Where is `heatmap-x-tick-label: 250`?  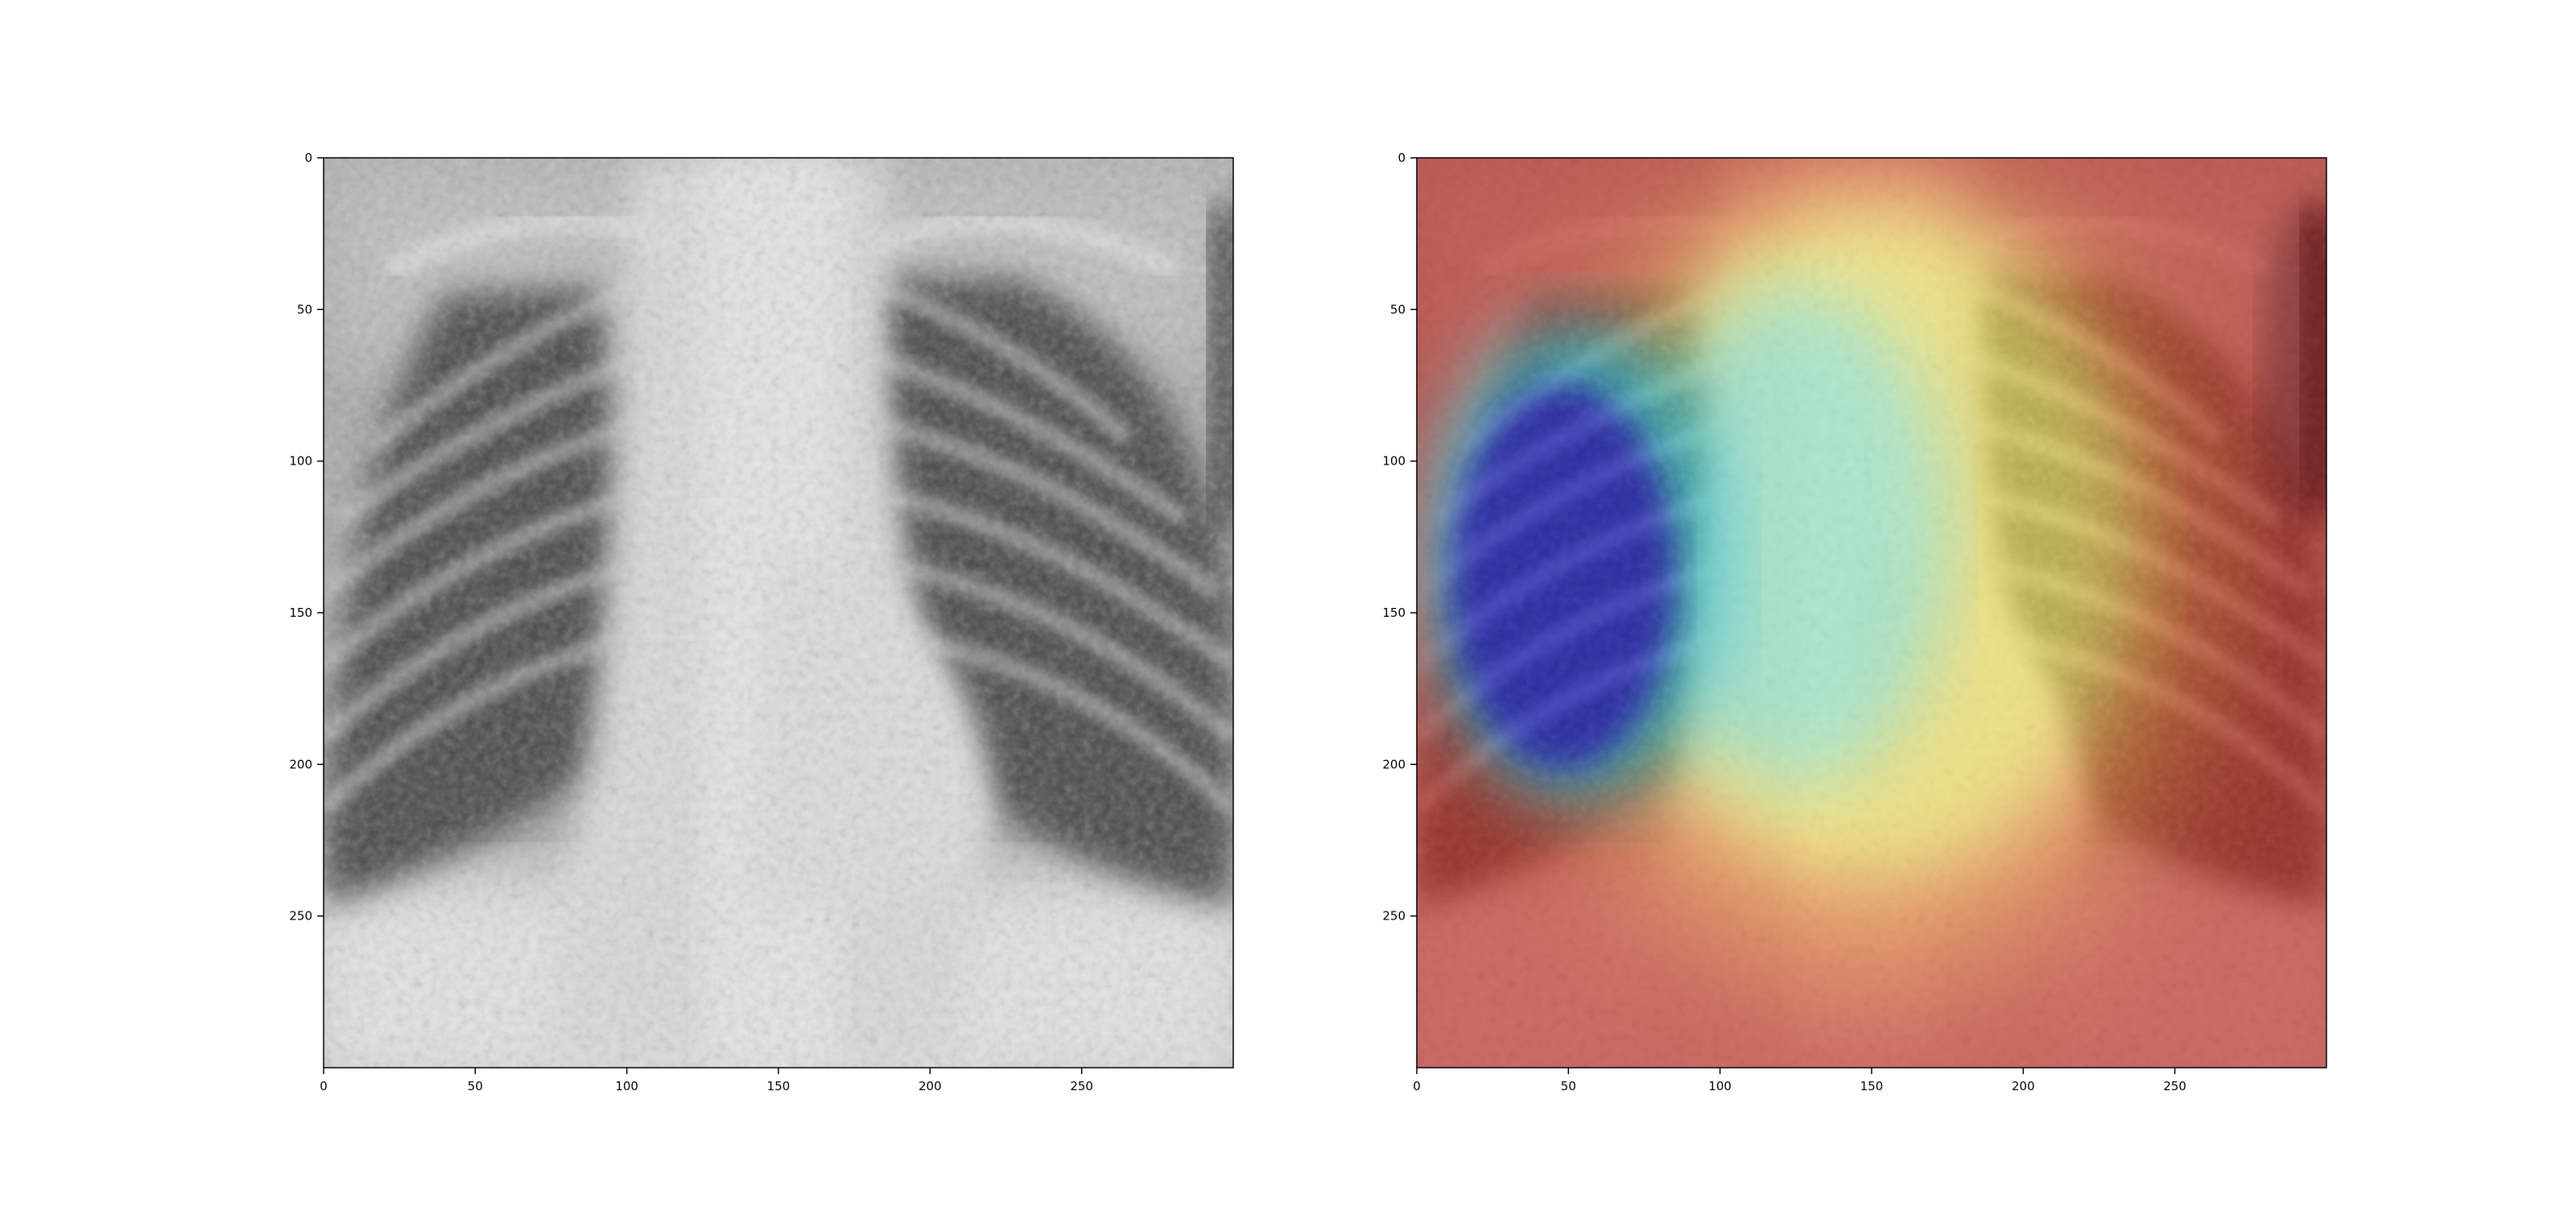 heatmap-x-tick-label: 250 is located at coordinates (2174, 1086).